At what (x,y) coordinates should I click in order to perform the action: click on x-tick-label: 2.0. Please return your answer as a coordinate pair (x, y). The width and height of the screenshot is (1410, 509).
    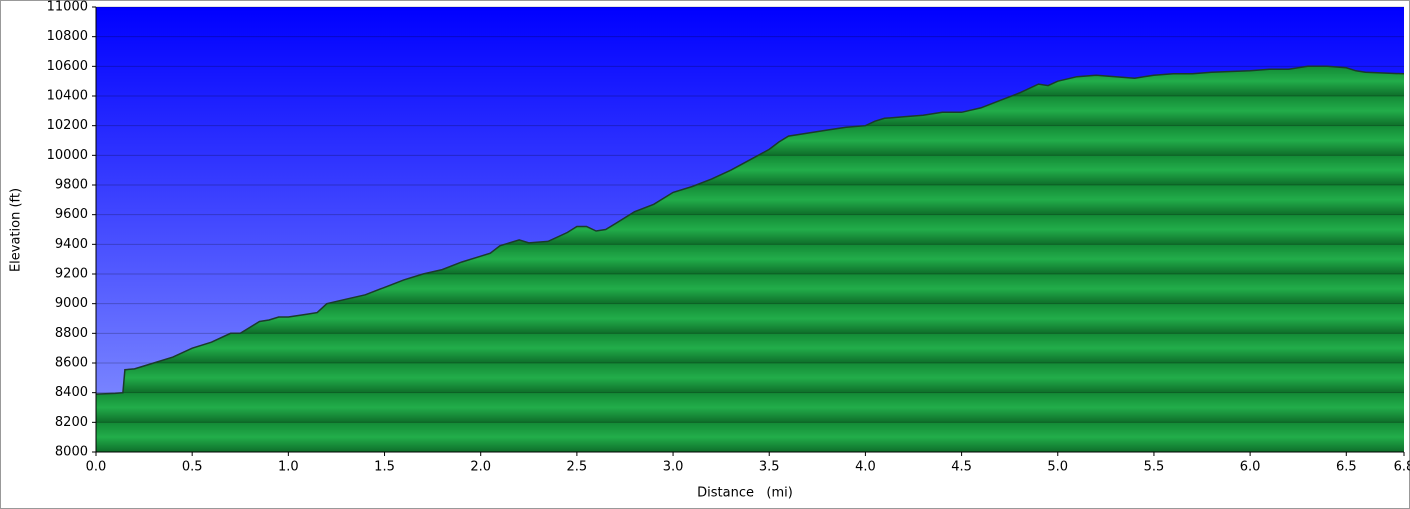
    Looking at the image, I should click on (480, 467).